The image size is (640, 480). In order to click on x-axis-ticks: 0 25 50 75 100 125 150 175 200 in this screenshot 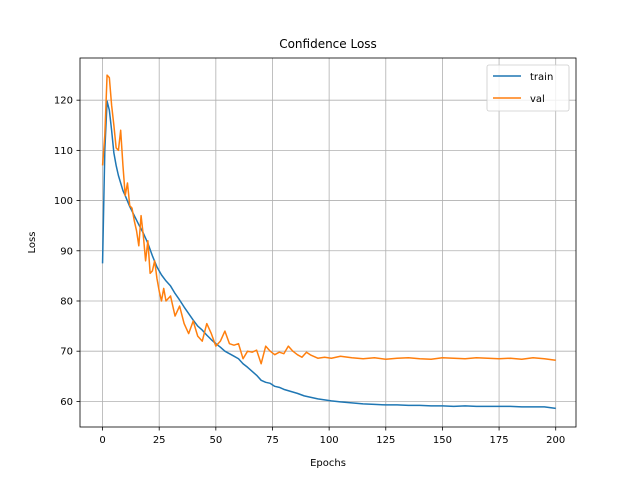, I will do `click(332, 436)`.